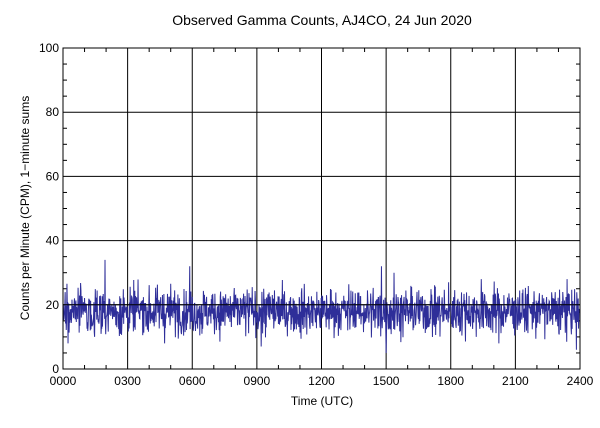 This screenshot has height=428, width=600. I want to click on y-tick-label: 80, so click(53, 112).